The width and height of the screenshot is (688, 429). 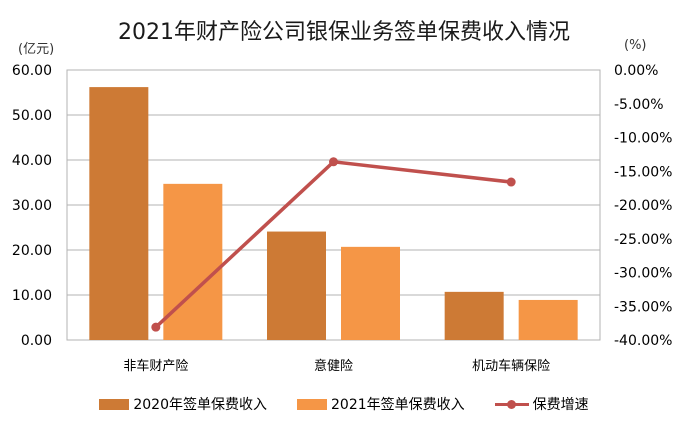 I want to click on right-axis-tick: -20.00%, so click(x=643, y=206).